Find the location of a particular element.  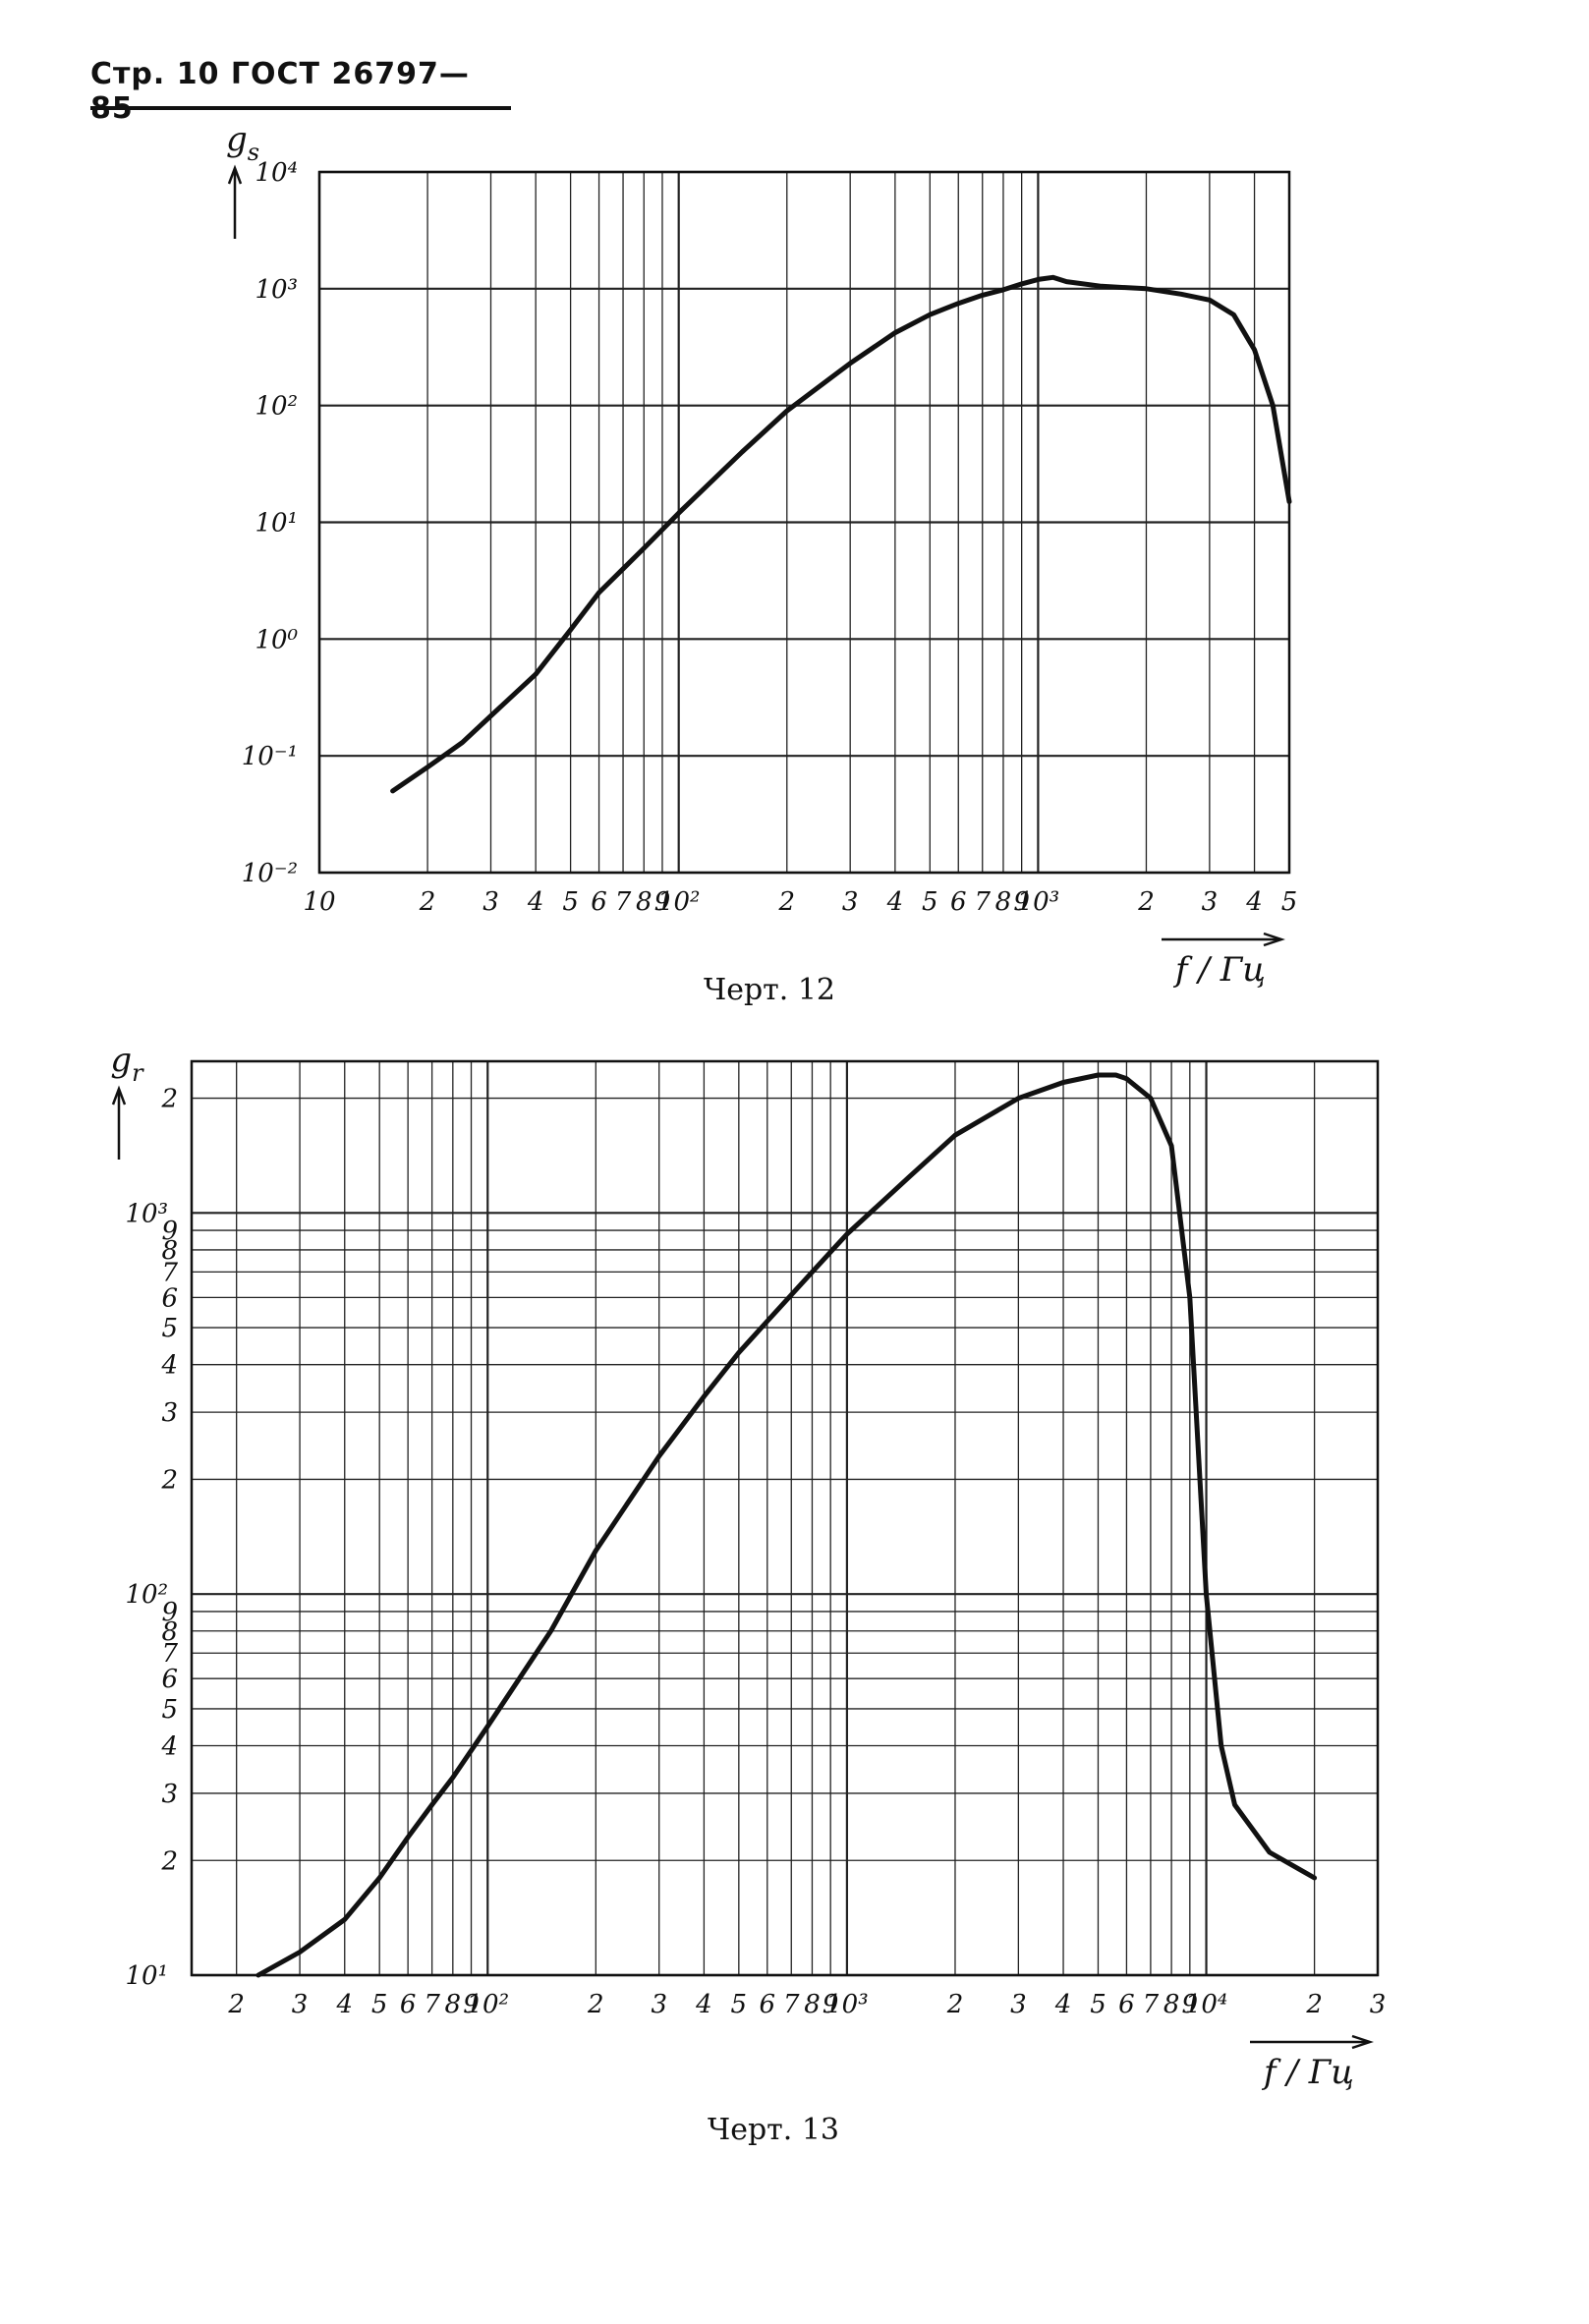

y-axis-label: gr is located at coordinates (127, 1064).